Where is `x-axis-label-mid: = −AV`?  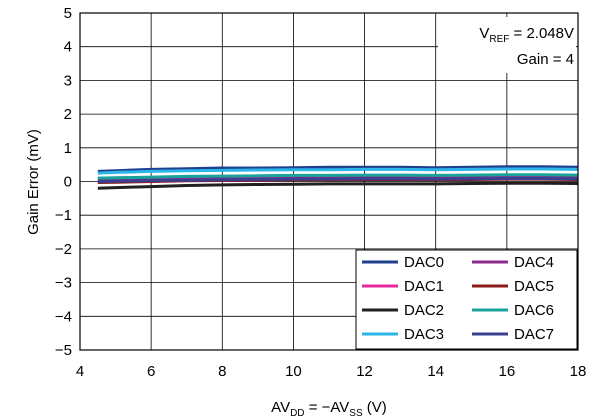 x-axis-label-mid: = −AV is located at coordinates (327, 407).